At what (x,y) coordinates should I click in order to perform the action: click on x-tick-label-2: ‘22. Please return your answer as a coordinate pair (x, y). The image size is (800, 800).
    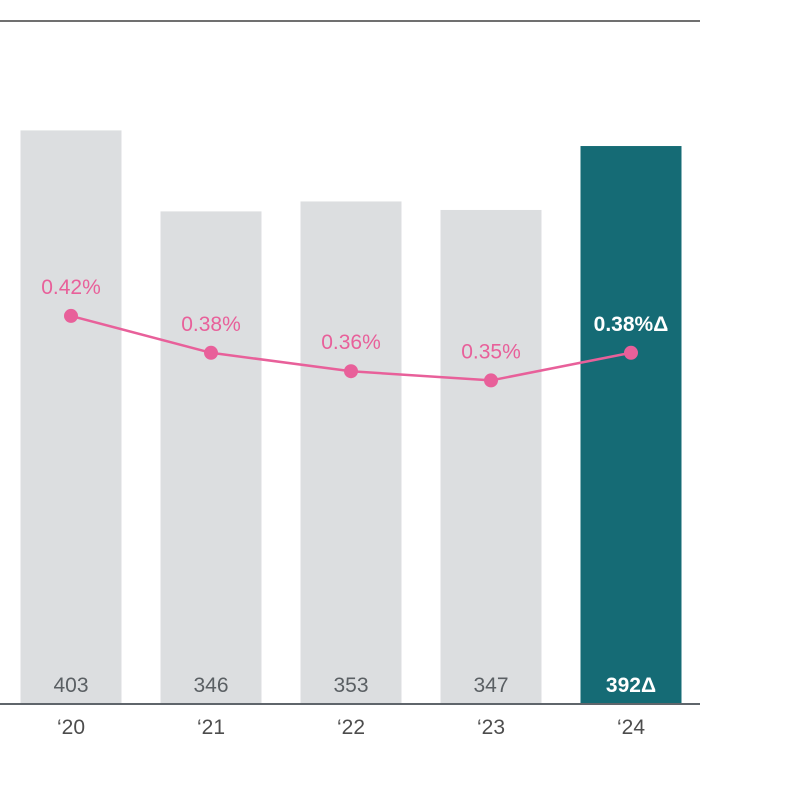
    Looking at the image, I should click on (351, 727).